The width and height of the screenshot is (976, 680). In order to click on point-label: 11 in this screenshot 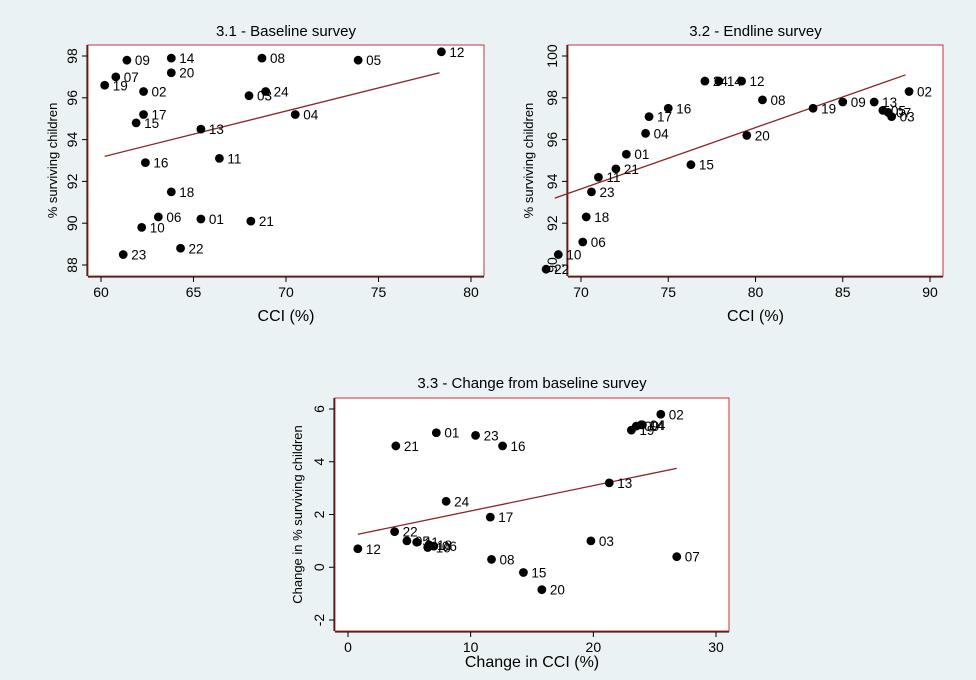, I will do `click(613, 177)`.